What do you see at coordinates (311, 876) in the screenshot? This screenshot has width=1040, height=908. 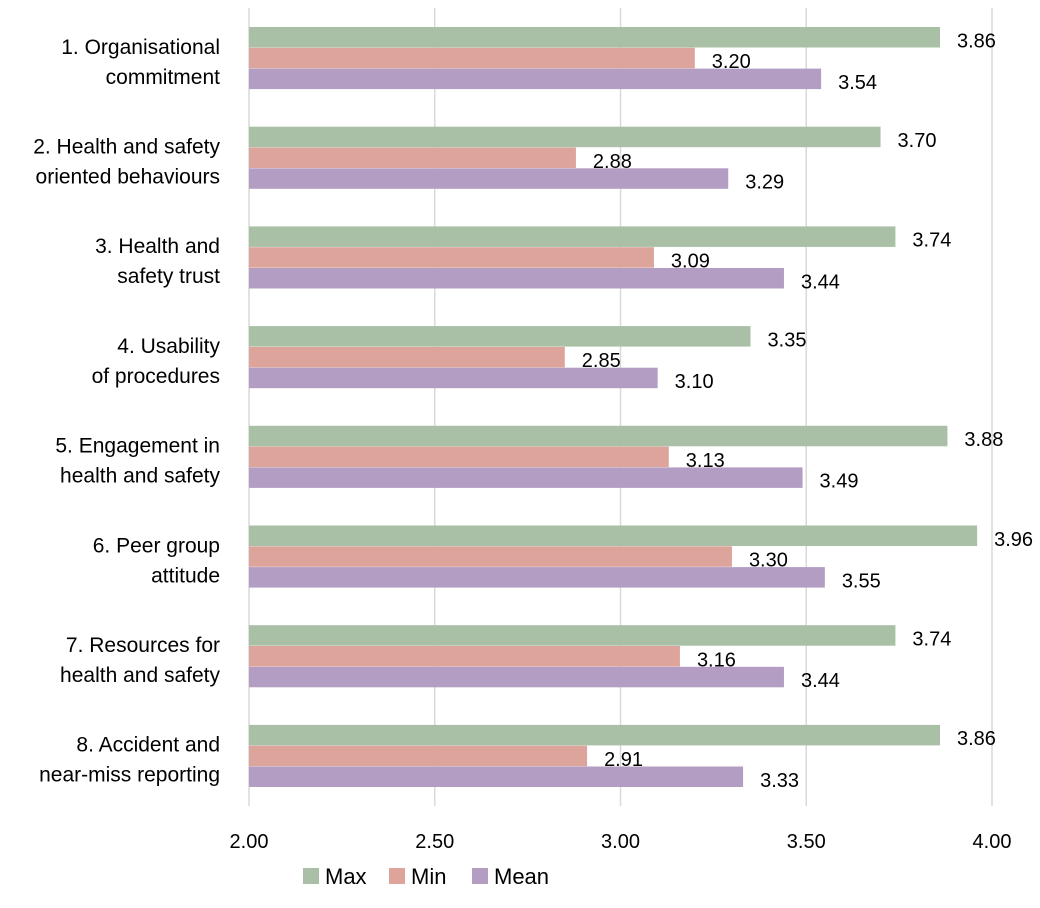 I see `legend-swatch-max` at bounding box center [311, 876].